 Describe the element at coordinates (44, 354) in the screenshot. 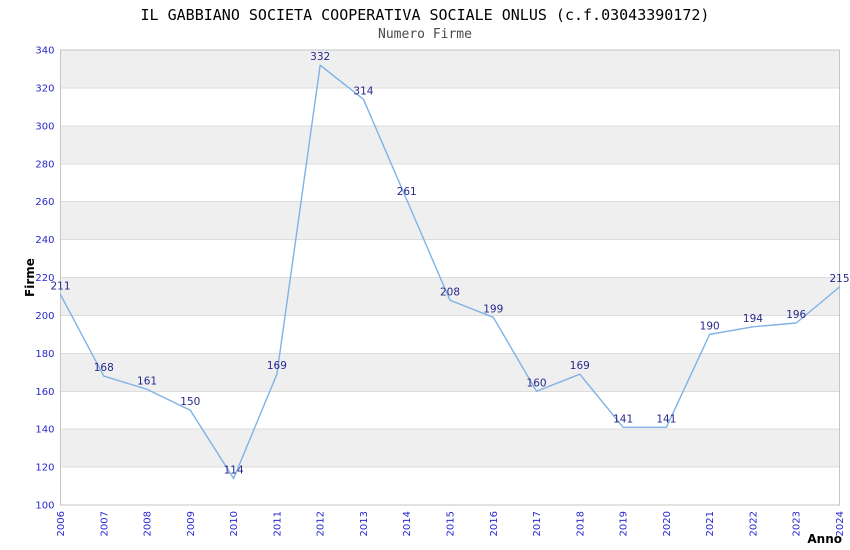

I see `y-tick-label: 180` at that location.